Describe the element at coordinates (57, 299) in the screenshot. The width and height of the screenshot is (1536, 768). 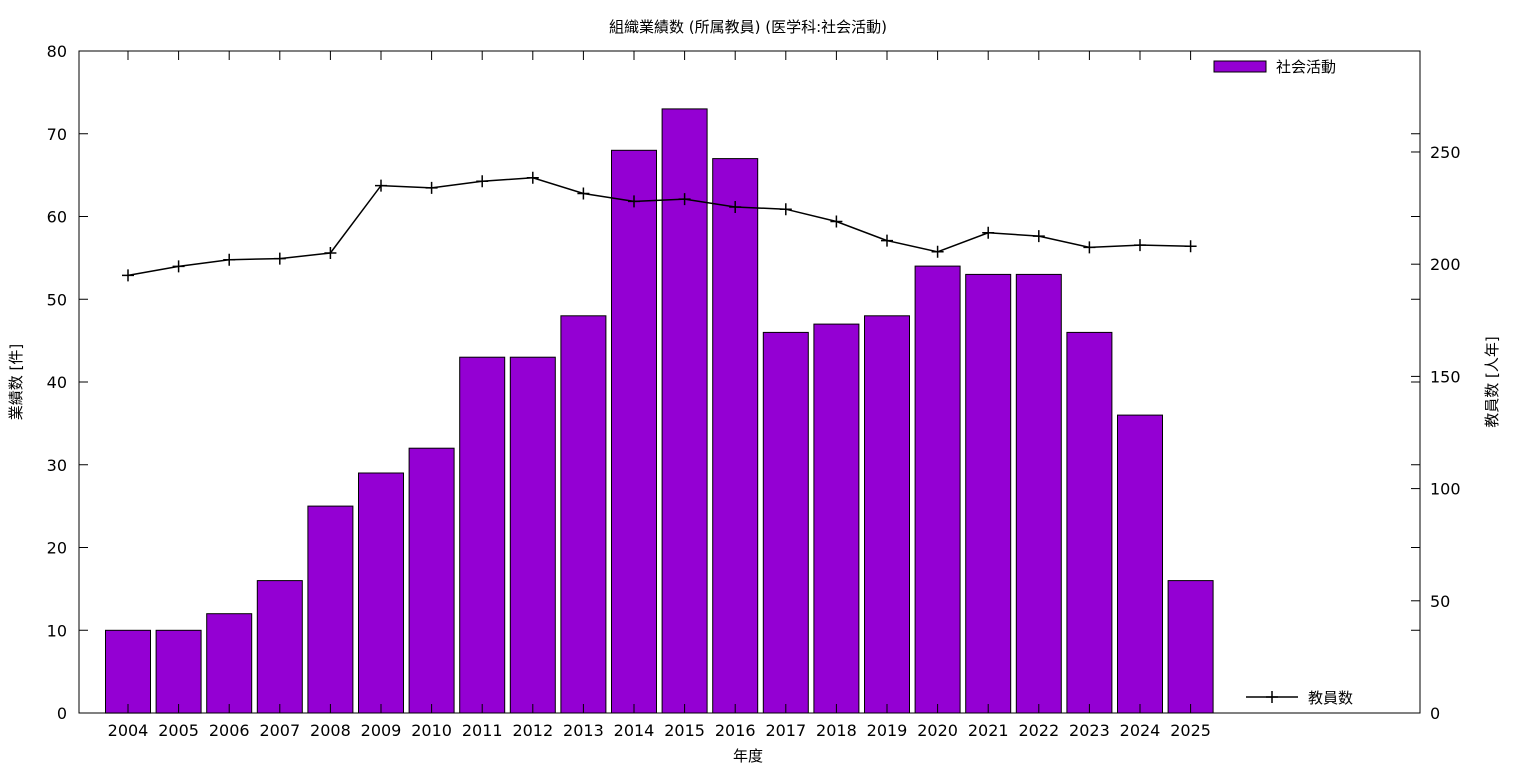
I see `y-tick-label: 50` at that location.